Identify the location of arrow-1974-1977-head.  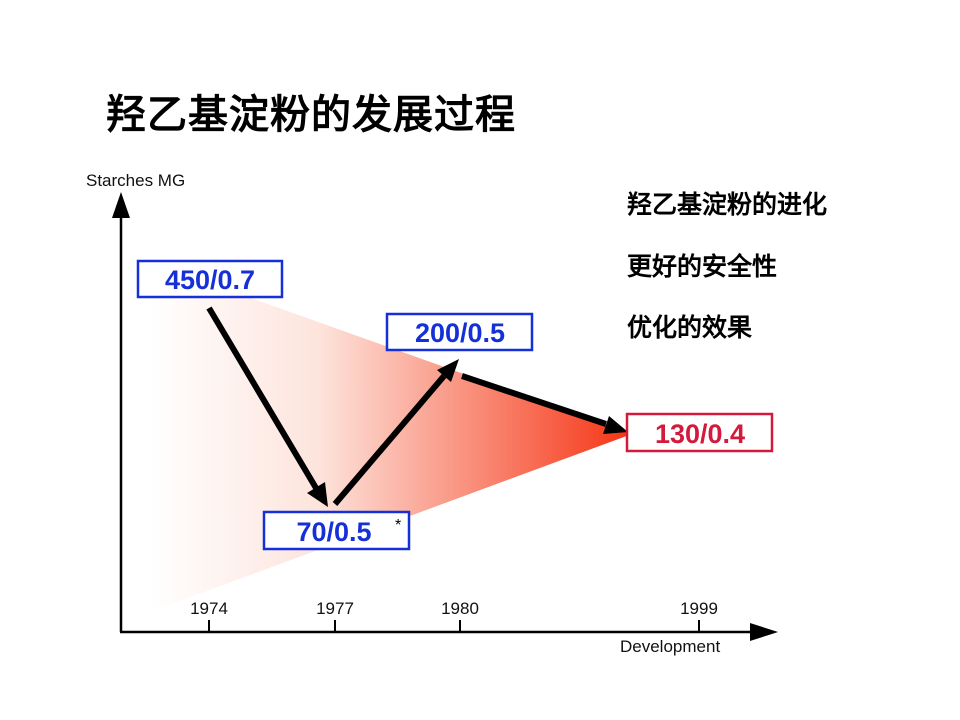
(317, 494).